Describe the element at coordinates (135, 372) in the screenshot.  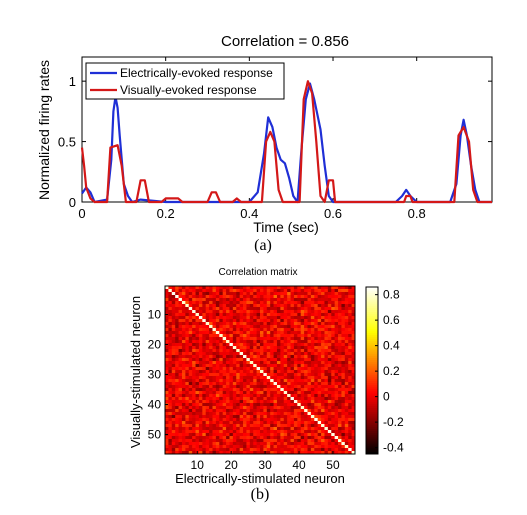
I see `heatmap-y-label: Visually-stimulated neuron` at that location.